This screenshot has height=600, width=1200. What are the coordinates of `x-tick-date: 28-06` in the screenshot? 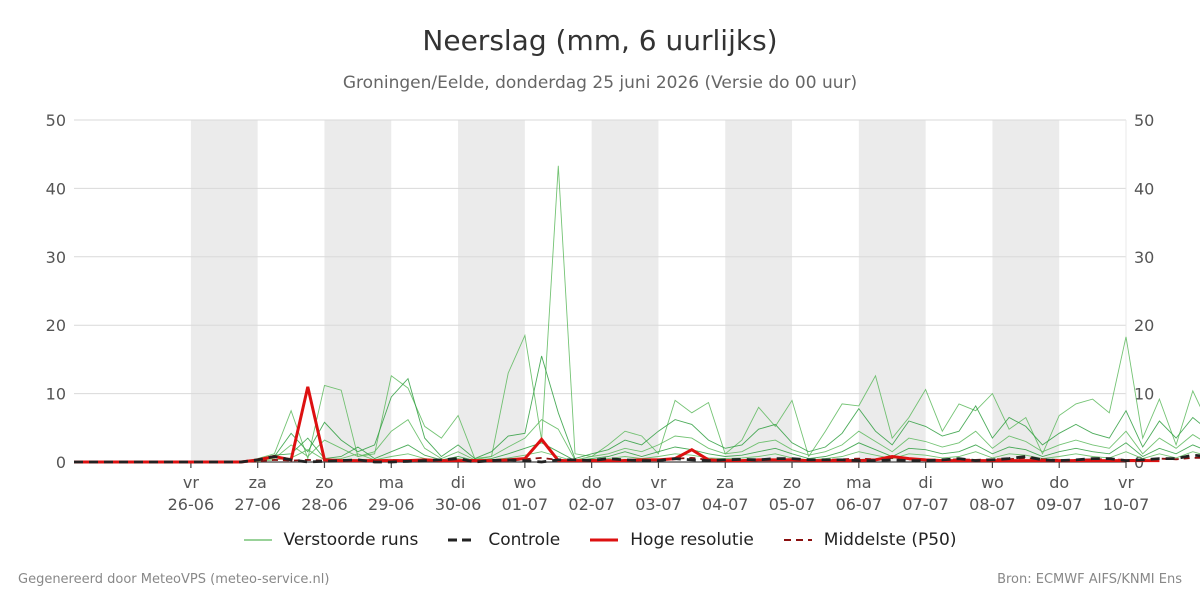 It's located at (324, 504).